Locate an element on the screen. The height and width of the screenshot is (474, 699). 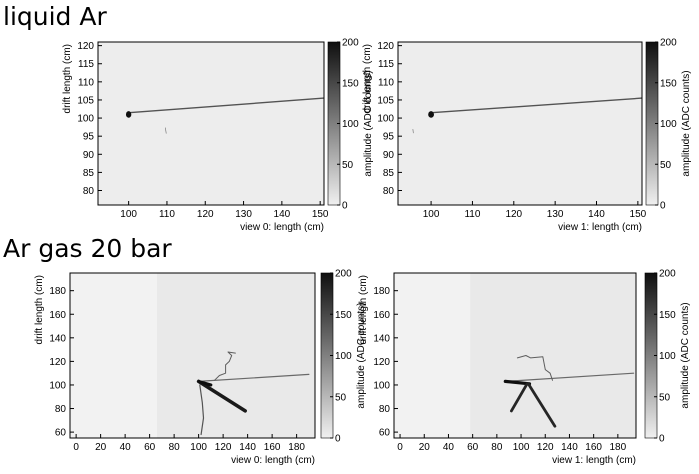
y-tick-label: 105 is located at coordinates (385, 100).